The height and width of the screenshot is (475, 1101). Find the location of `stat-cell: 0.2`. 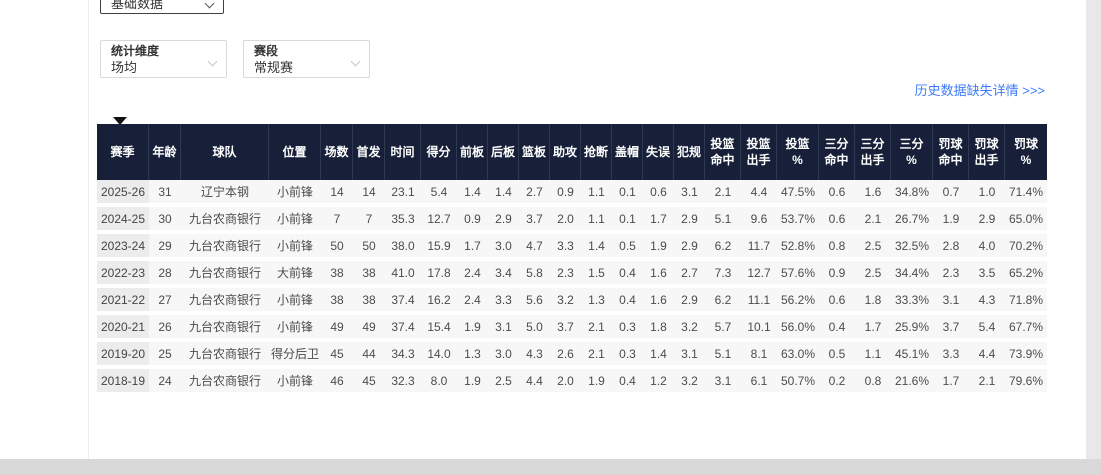

stat-cell: 0.2 is located at coordinates (837, 382).